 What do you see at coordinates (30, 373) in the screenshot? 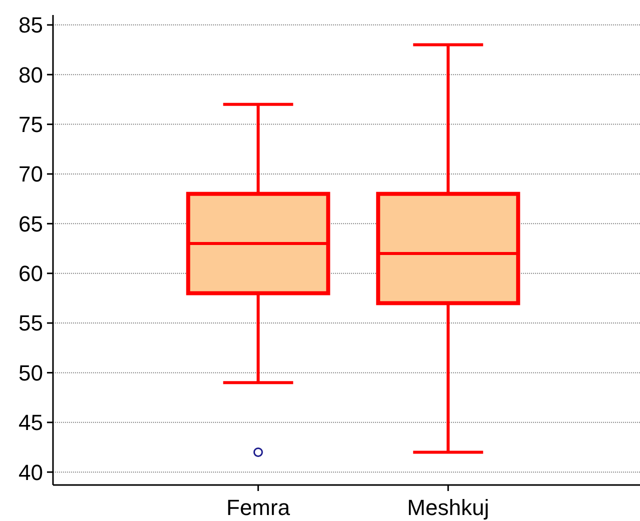
I see `y-tick-label: 50` at bounding box center [30, 373].